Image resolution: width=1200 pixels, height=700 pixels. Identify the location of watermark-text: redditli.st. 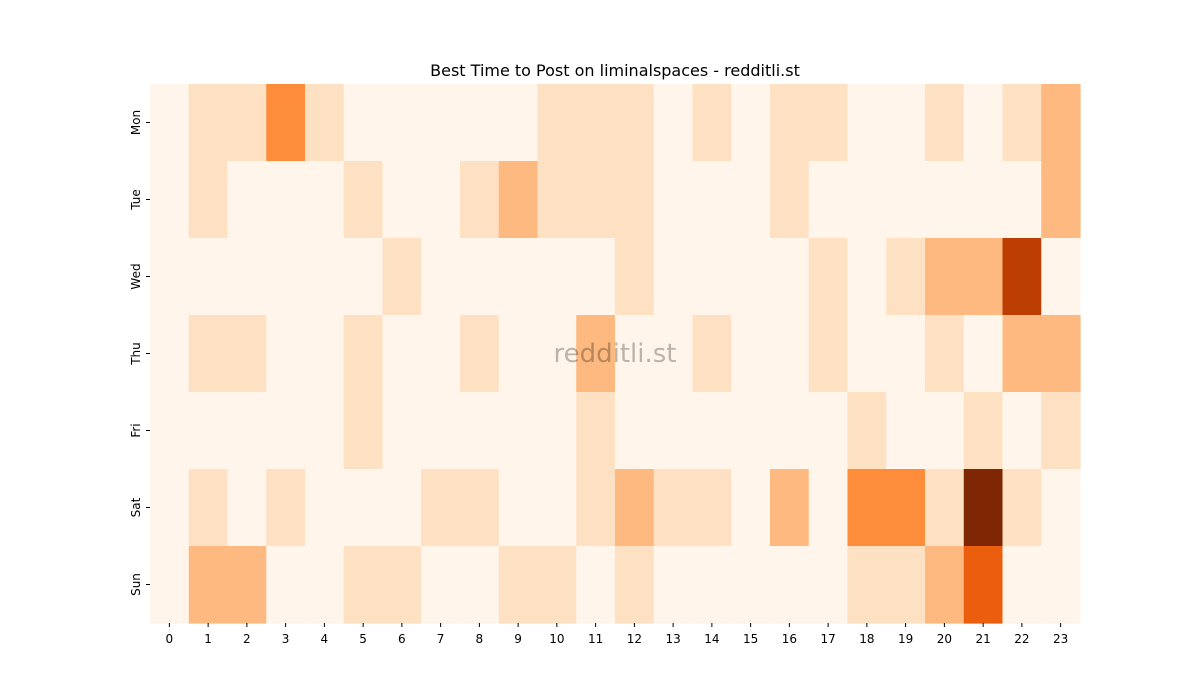
(615, 354).